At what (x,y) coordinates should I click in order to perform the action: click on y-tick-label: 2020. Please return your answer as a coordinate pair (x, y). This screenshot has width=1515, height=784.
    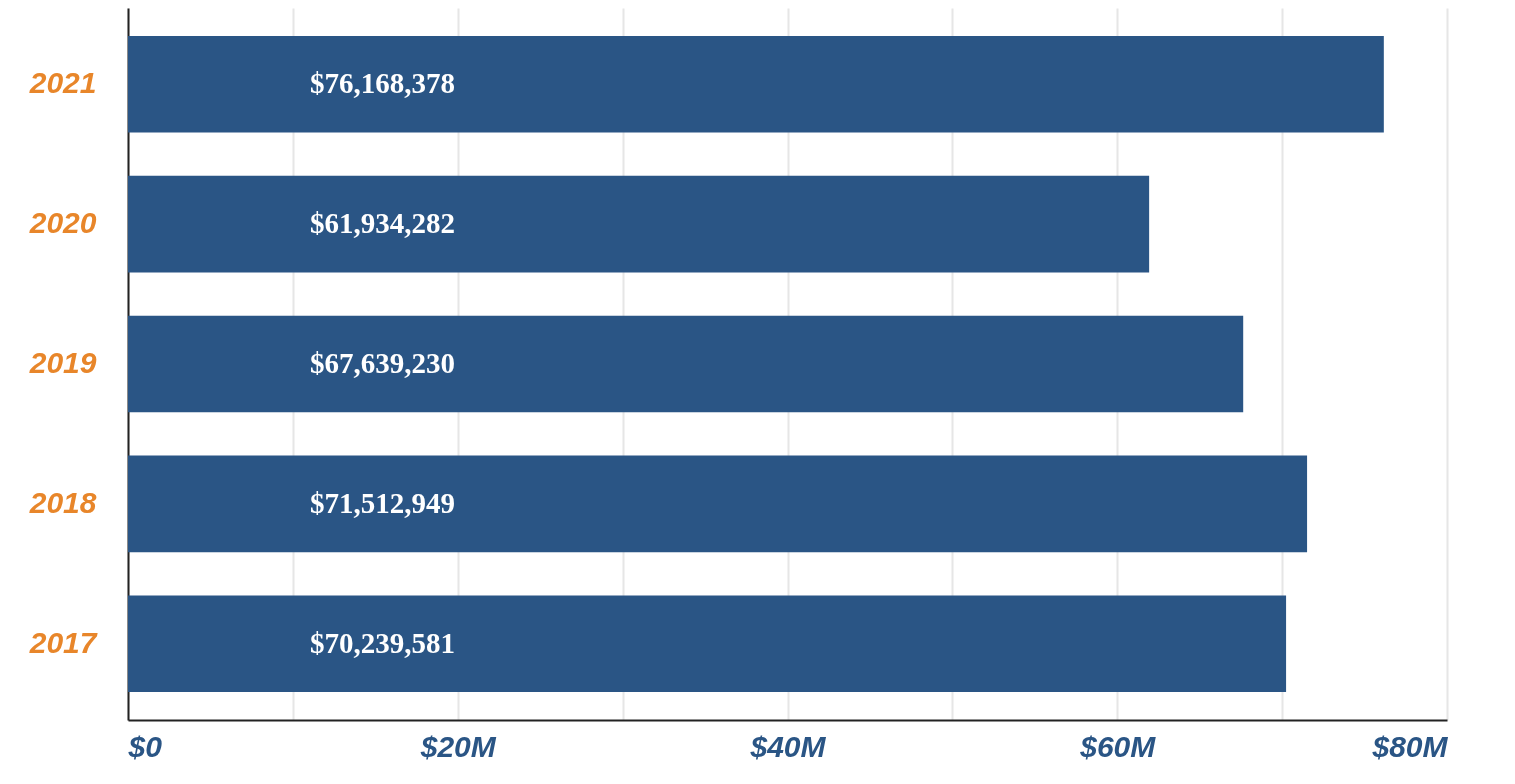
    Looking at the image, I should click on (62, 223).